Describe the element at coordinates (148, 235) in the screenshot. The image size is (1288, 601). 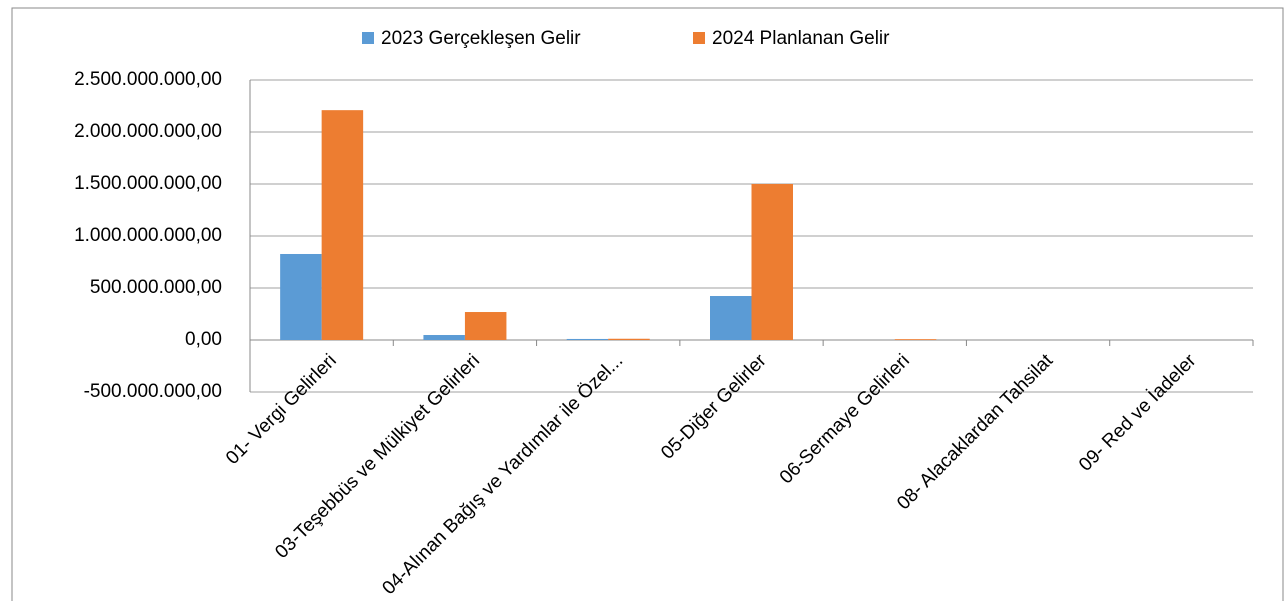
I see `y-tick-label: 1.000.000.000,00` at that location.